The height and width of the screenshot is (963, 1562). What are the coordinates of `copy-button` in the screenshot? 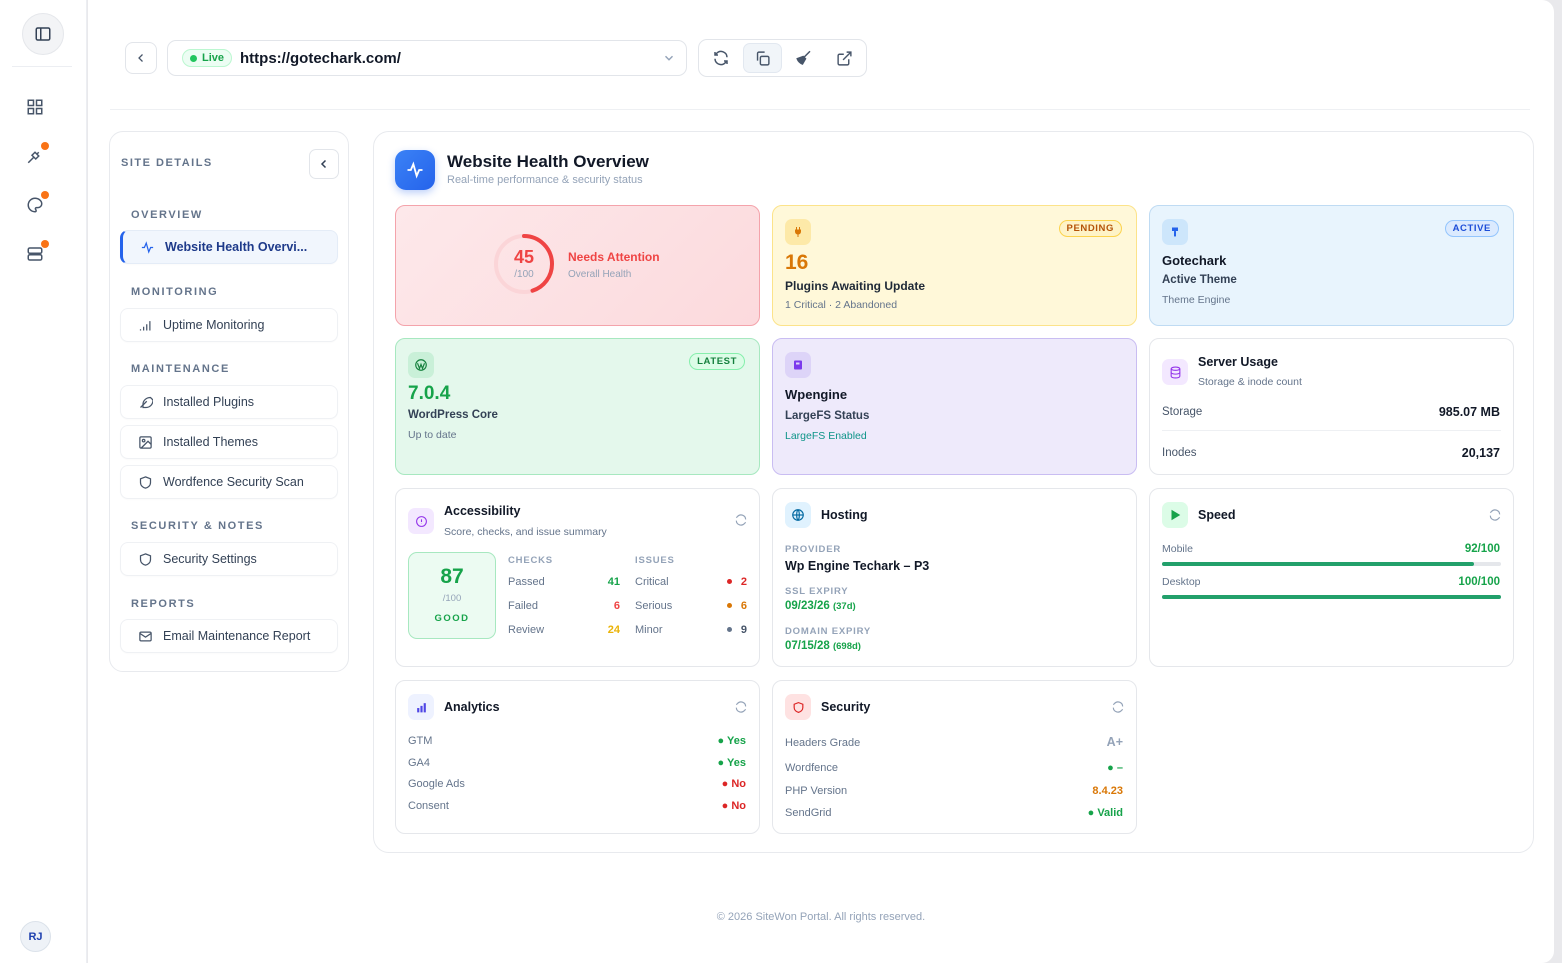 It's located at (762, 58).